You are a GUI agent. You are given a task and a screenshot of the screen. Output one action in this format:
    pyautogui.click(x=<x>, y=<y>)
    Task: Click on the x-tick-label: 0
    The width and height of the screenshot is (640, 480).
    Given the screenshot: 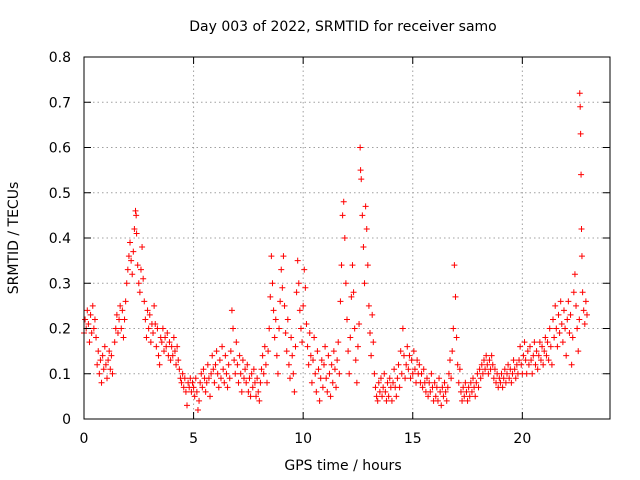 What is the action you would take?
    pyautogui.click(x=84, y=439)
    